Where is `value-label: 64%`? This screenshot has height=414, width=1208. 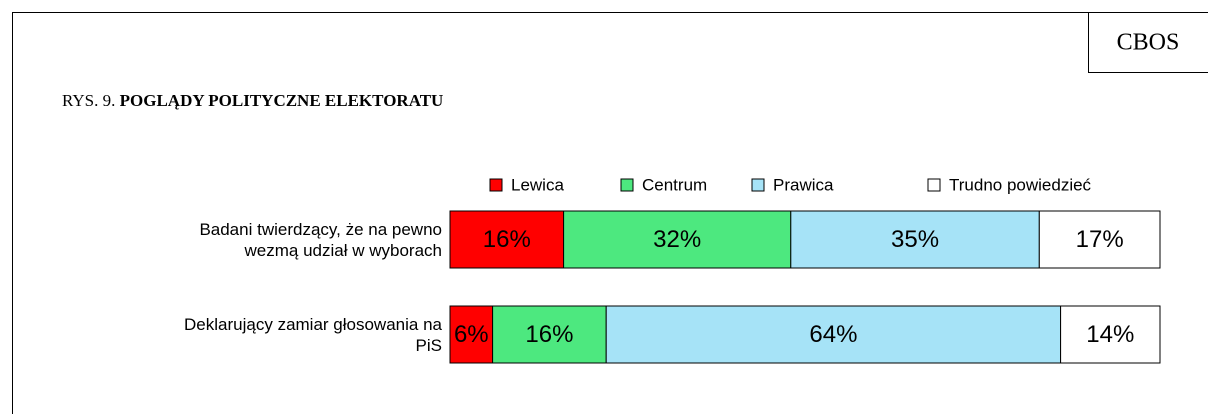
value-label: 64% is located at coordinates (833, 334).